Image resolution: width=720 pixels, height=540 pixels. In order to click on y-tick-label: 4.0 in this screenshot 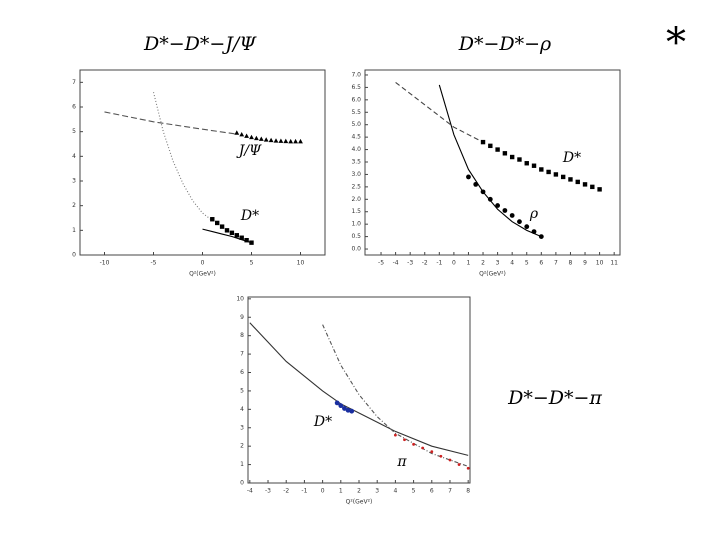, I will do `click(356, 149)`.